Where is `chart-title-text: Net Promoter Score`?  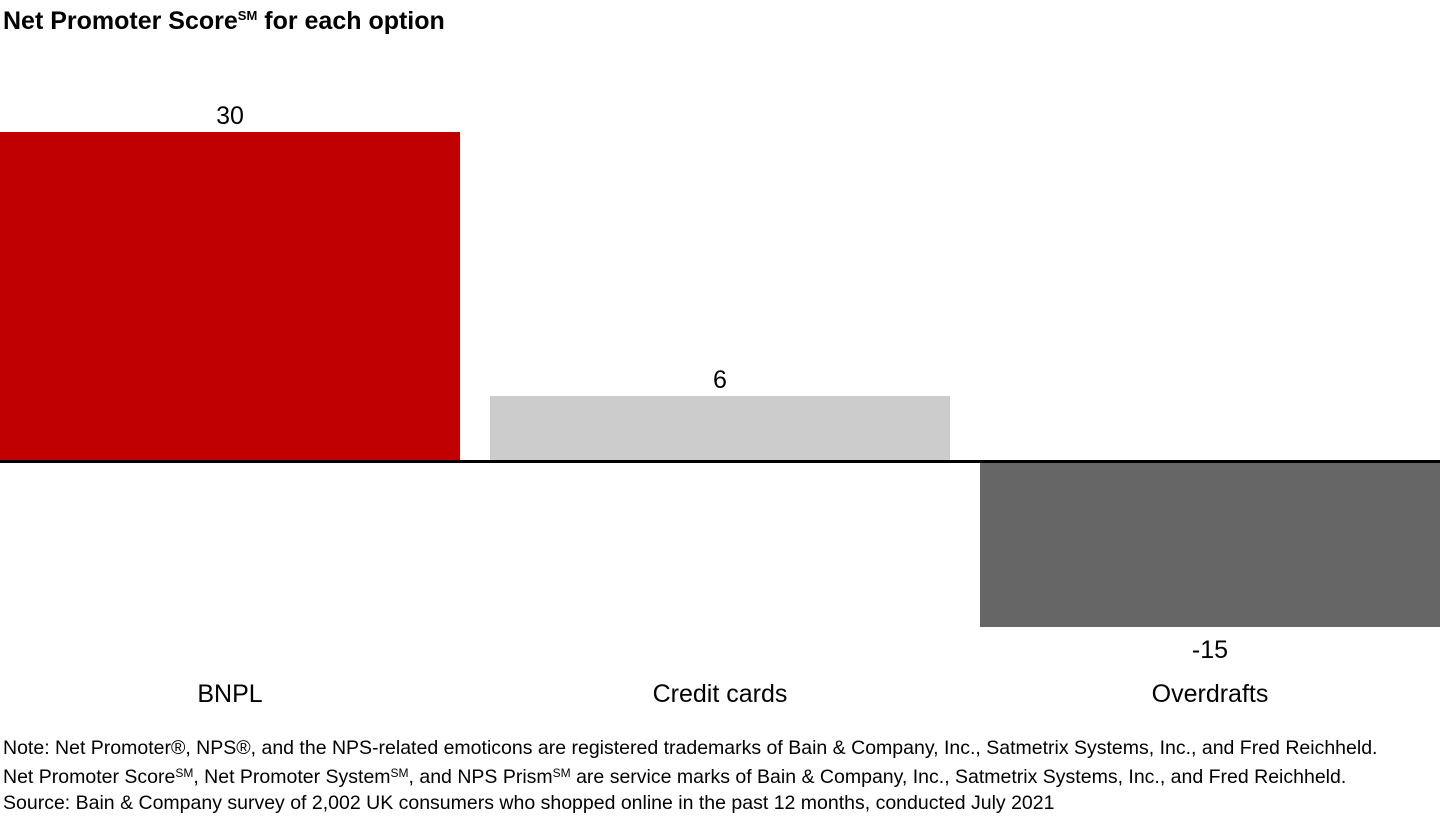 chart-title-text: Net Promoter Score is located at coordinates (120, 21).